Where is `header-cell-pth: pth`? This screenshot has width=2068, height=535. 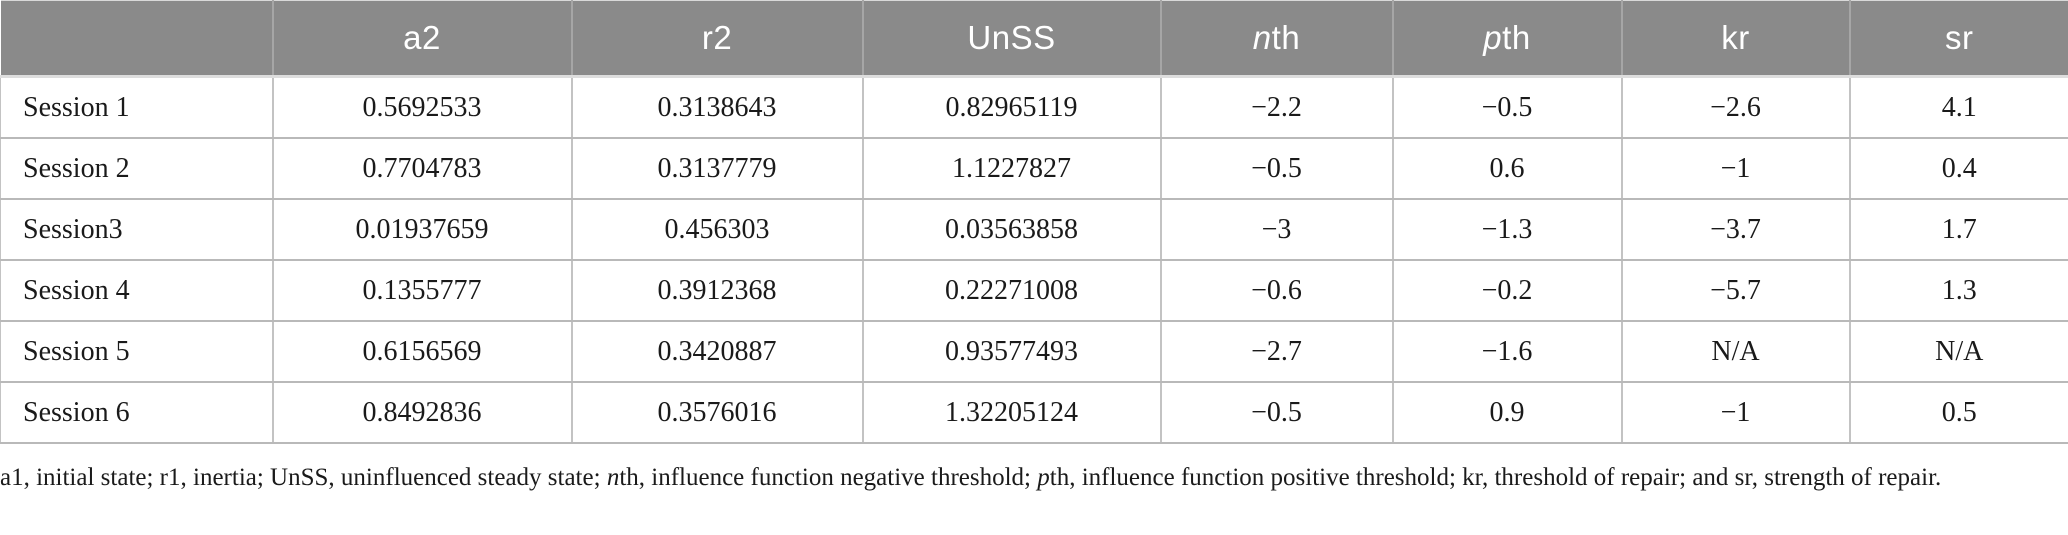
header-cell-pth: pth is located at coordinates (1507, 39).